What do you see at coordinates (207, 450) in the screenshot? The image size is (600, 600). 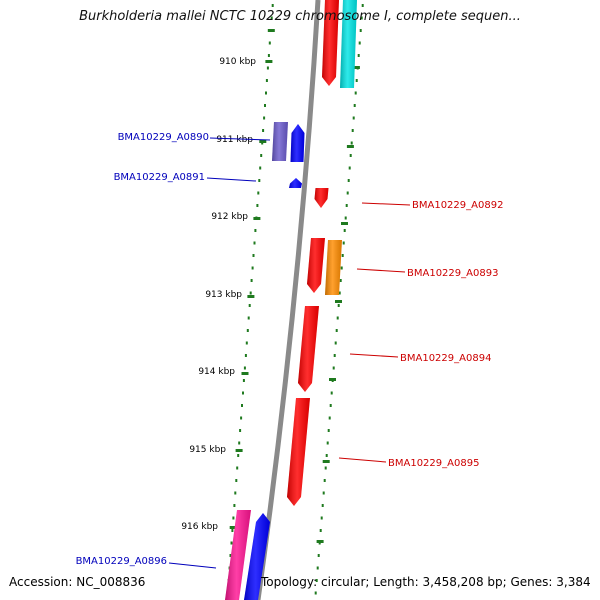 I see `ruler-label: 915 kbp` at bounding box center [207, 450].